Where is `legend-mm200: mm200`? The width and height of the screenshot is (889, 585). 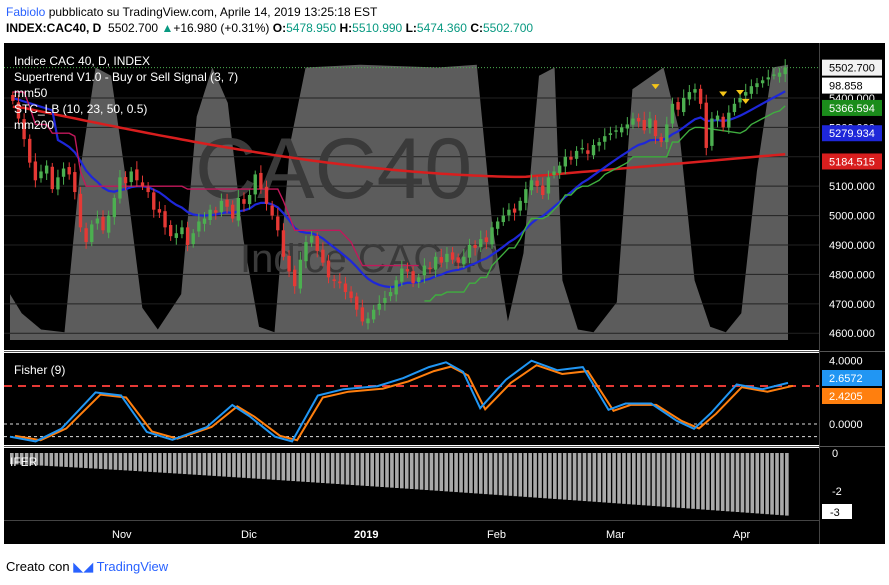
legend-mm200: mm200 is located at coordinates (34, 125).